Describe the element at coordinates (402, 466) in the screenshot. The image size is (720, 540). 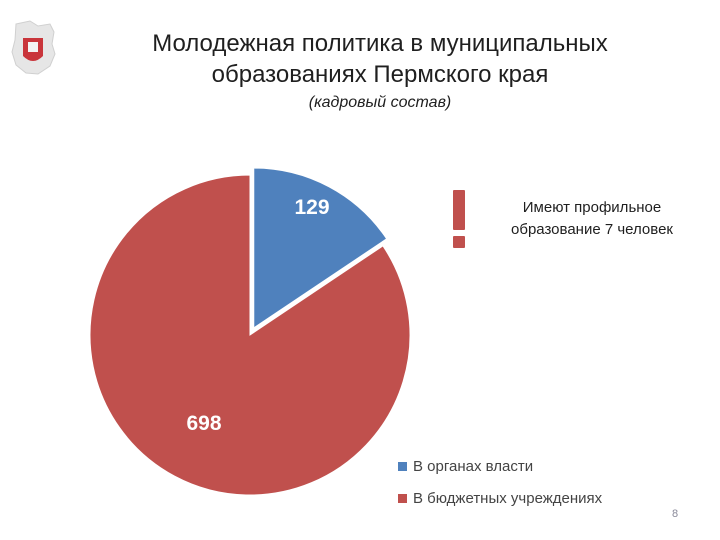
I see `legend-swatch-government` at that location.